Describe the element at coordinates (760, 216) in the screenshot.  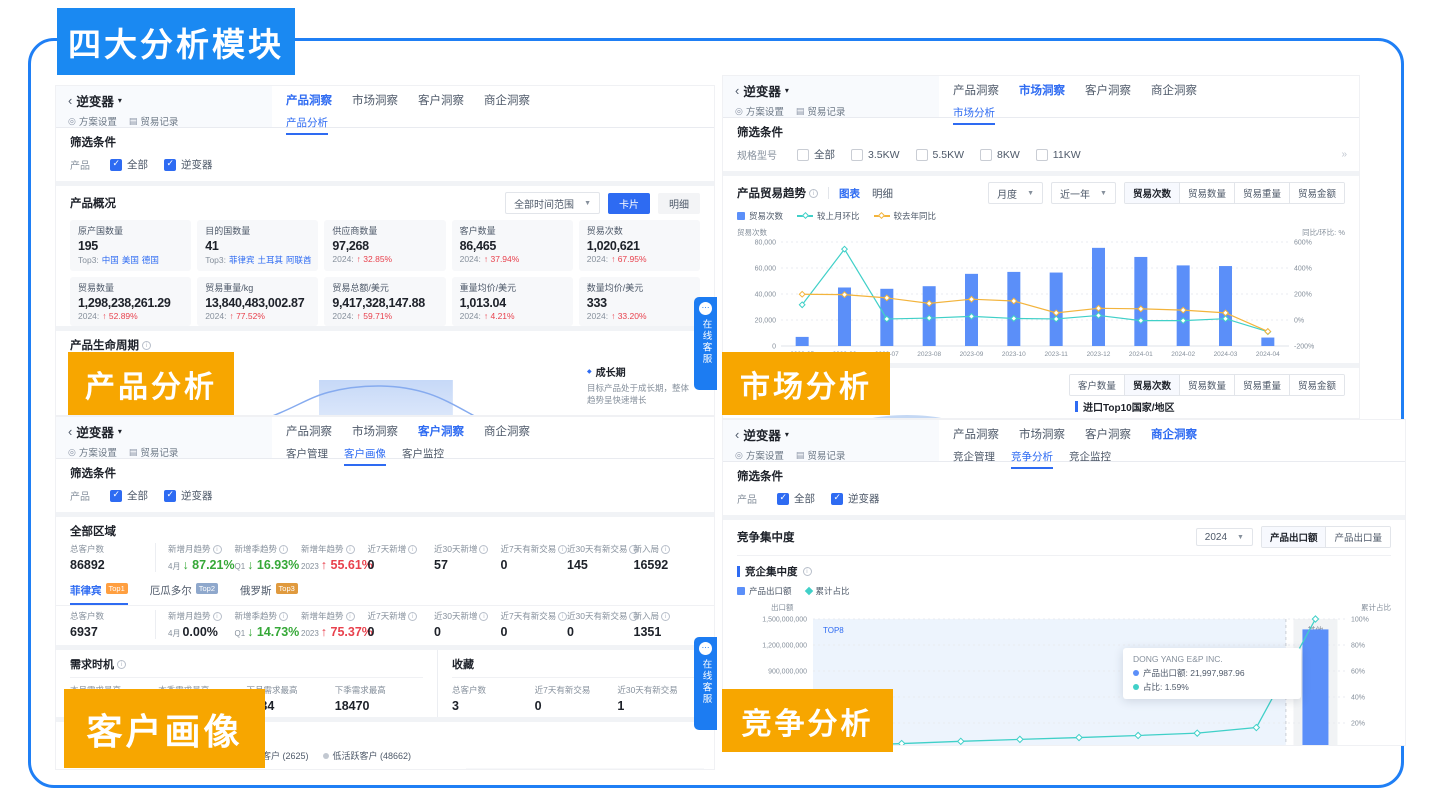
I see `legend-item-贸易次数: 贸易次数` at that location.